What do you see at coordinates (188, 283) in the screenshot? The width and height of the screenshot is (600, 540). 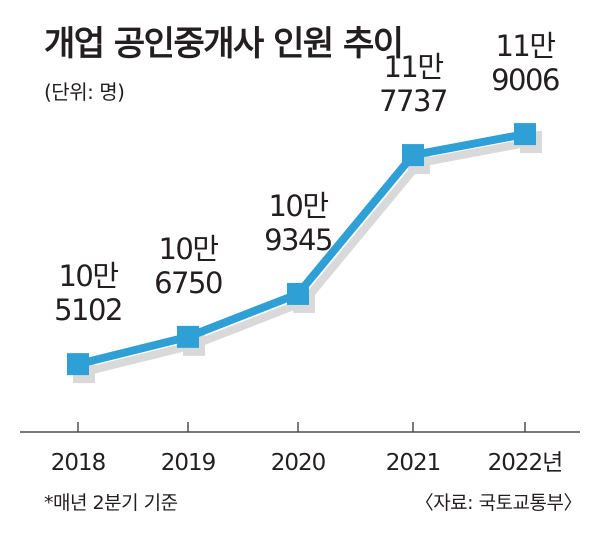 I see `data-label-value: 6750` at bounding box center [188, 283].